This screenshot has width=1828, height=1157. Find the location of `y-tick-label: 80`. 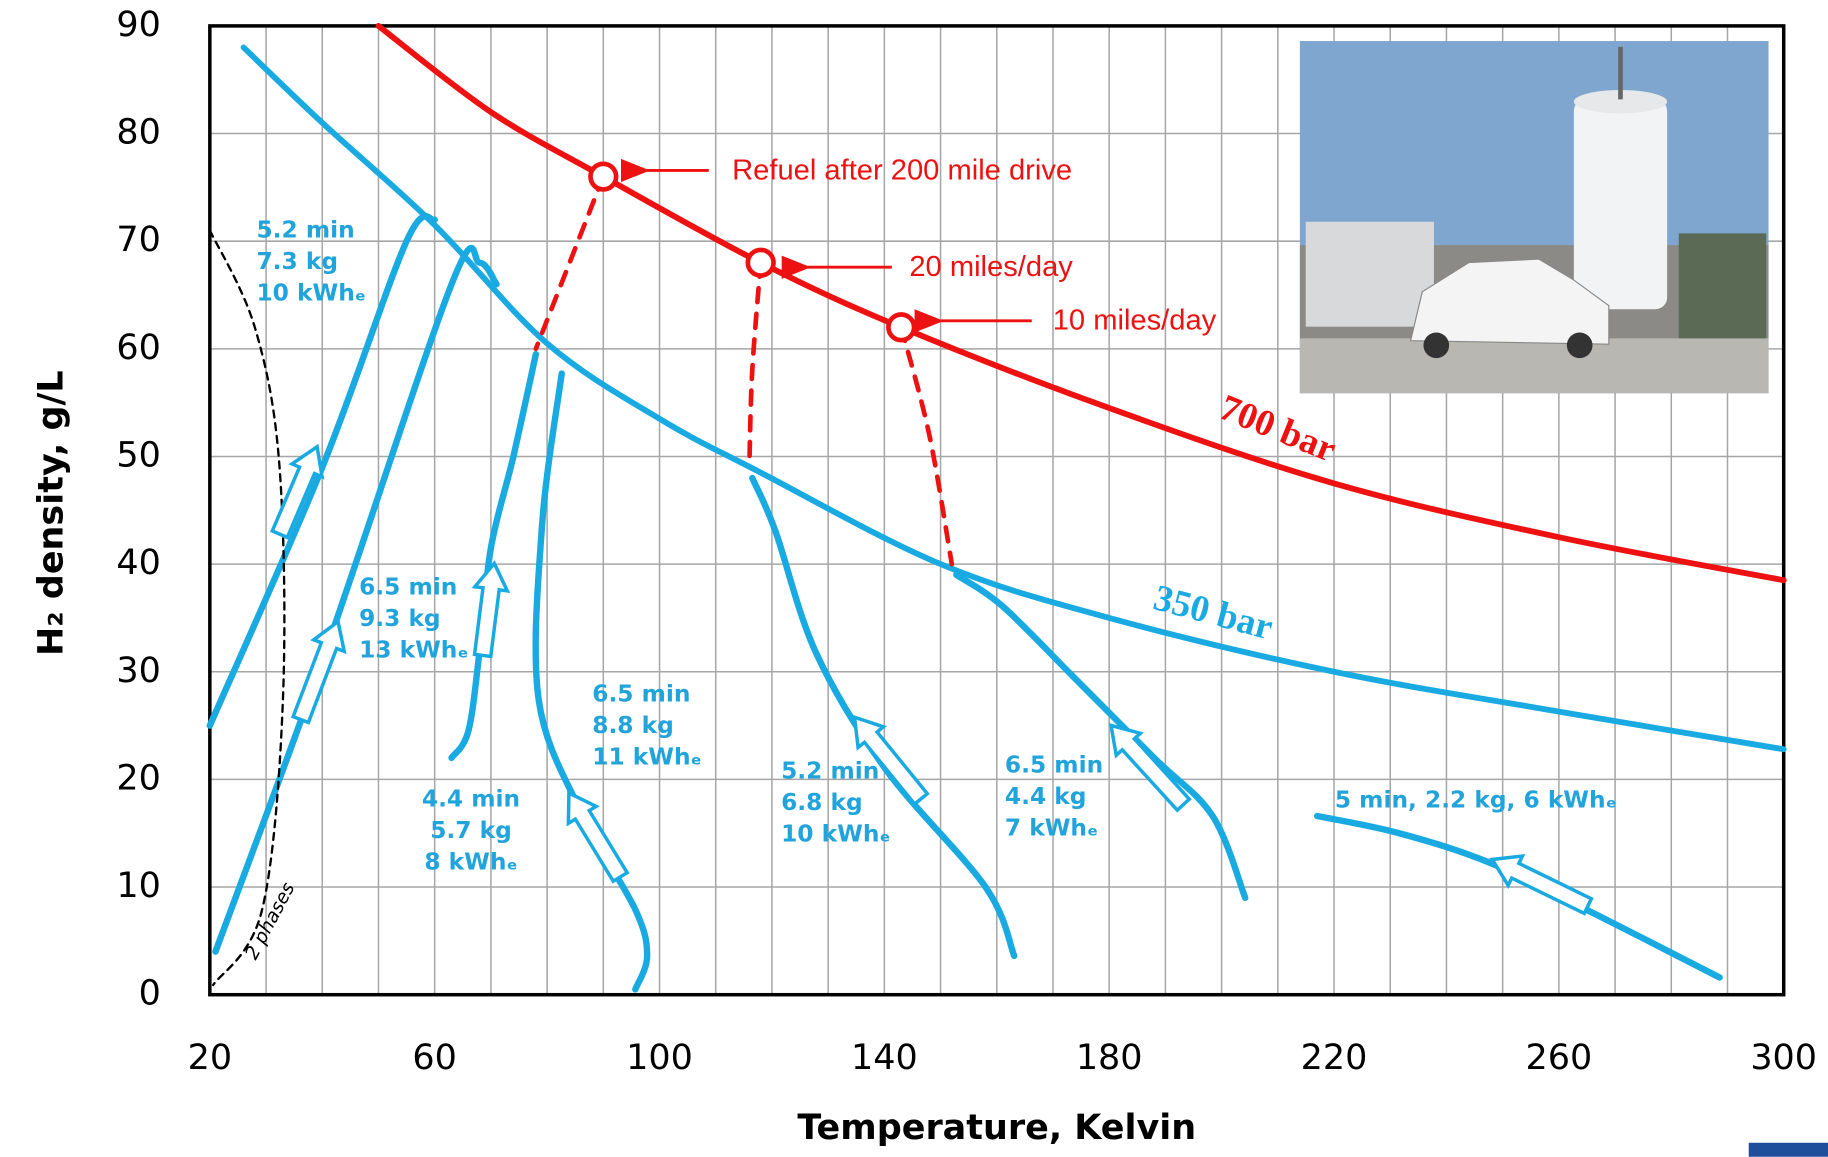

y-tick-label: 80 is located at coordinates (138, 133).